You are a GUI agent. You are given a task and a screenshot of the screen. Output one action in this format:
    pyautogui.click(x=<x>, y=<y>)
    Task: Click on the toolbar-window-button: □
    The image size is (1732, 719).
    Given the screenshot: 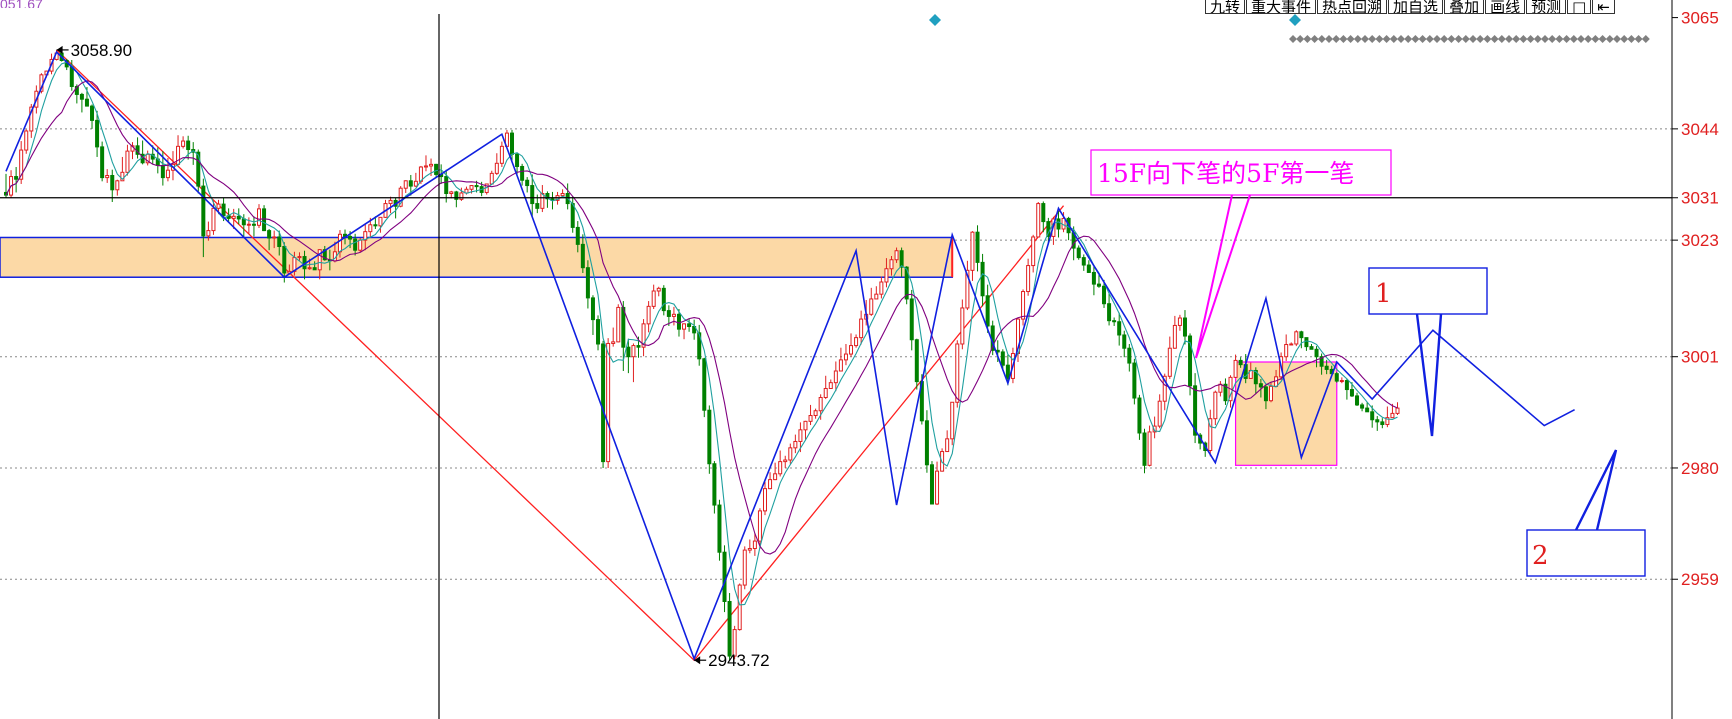 What is the action you would take?
    pyautogui.click(x=1579, y=7)
    